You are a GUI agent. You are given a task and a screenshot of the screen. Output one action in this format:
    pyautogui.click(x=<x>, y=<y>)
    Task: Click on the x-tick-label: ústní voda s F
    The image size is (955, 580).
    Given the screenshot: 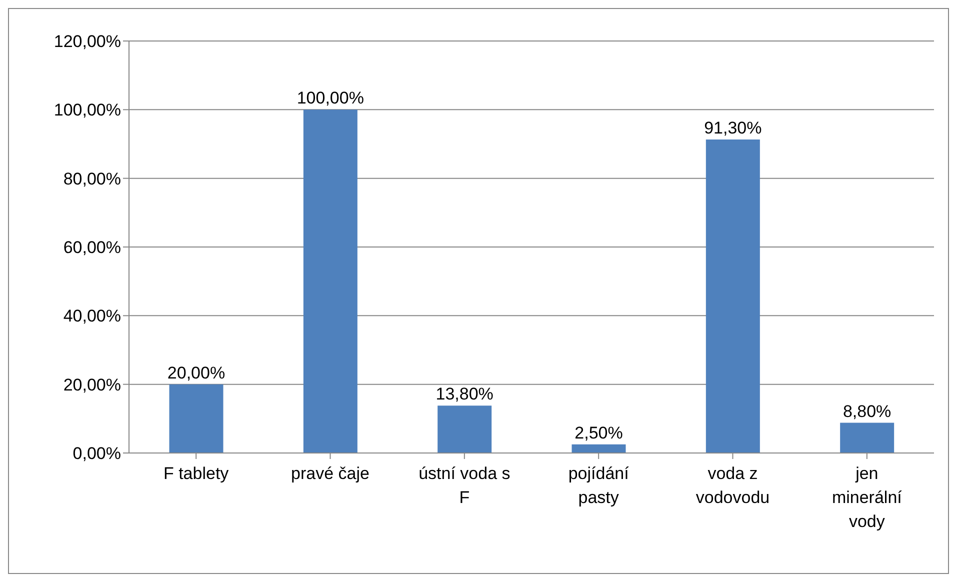 What is the action you would take?
    pyautogui.click(x=464, y=485)
    